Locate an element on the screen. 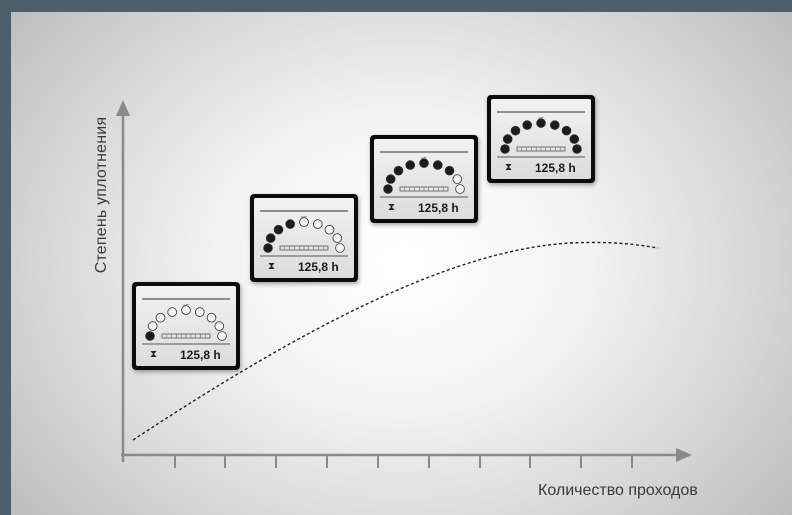 Image resolution: width=792 pixels, height=515 pixels. display-1: °C ⧗ 125,8 h is located at coordinates (186, 326).